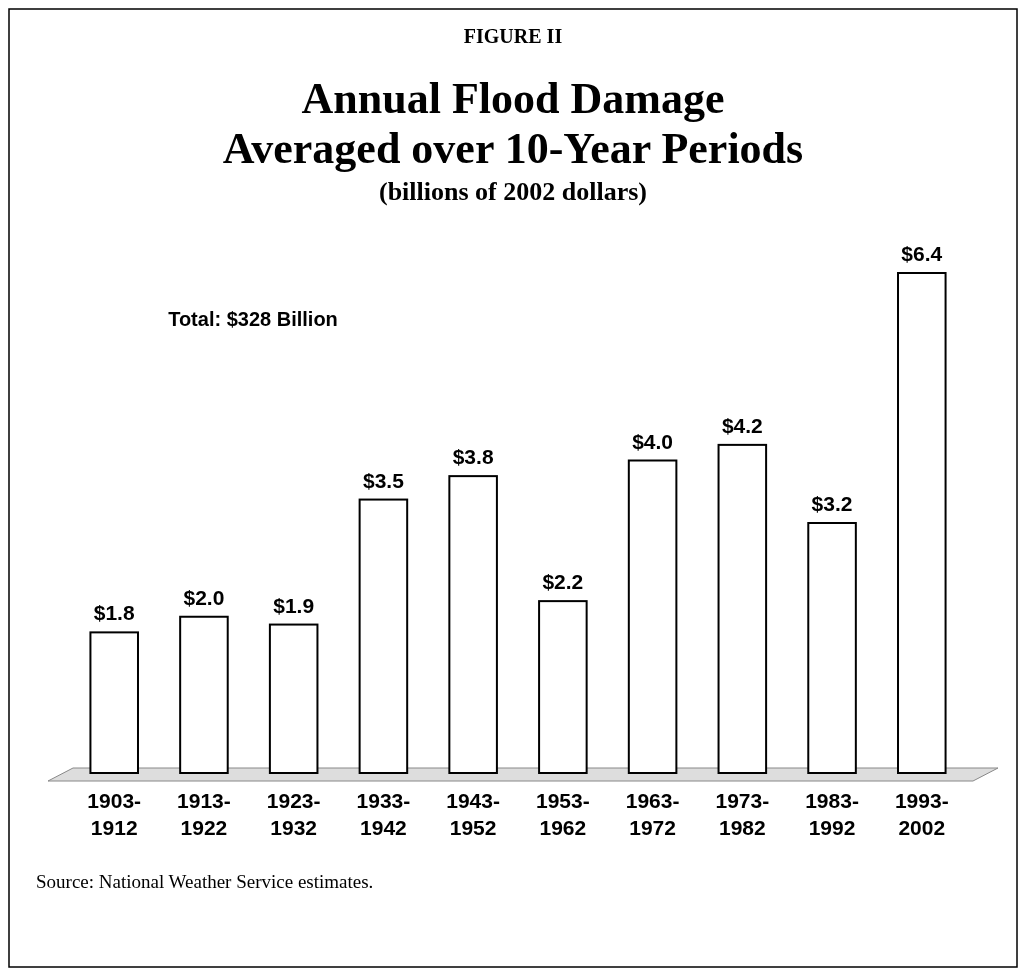  What do you see at coordinates (922, 253) in the screenshot?
I see `data-label: $6.4` at bounding box center [922, 253].